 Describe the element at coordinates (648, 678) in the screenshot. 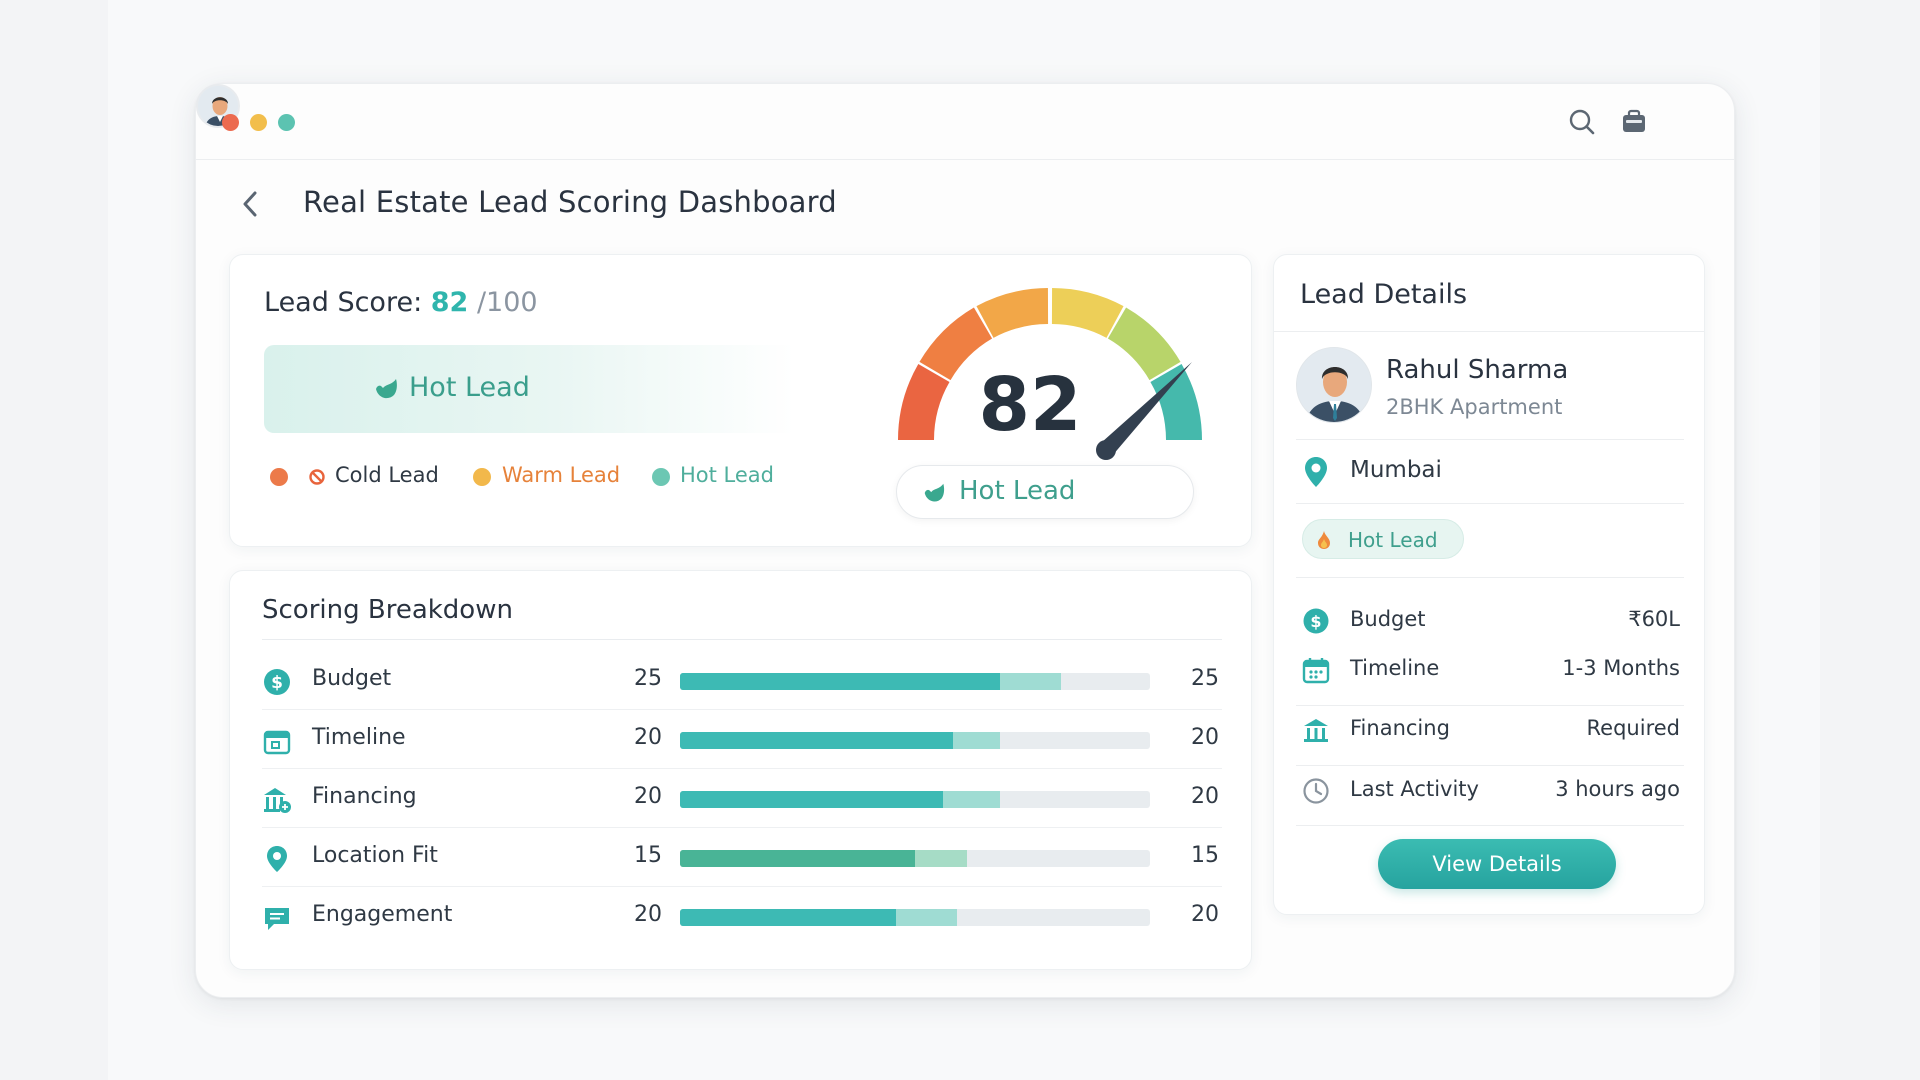

I see `breakdown-score: 25` at that location.